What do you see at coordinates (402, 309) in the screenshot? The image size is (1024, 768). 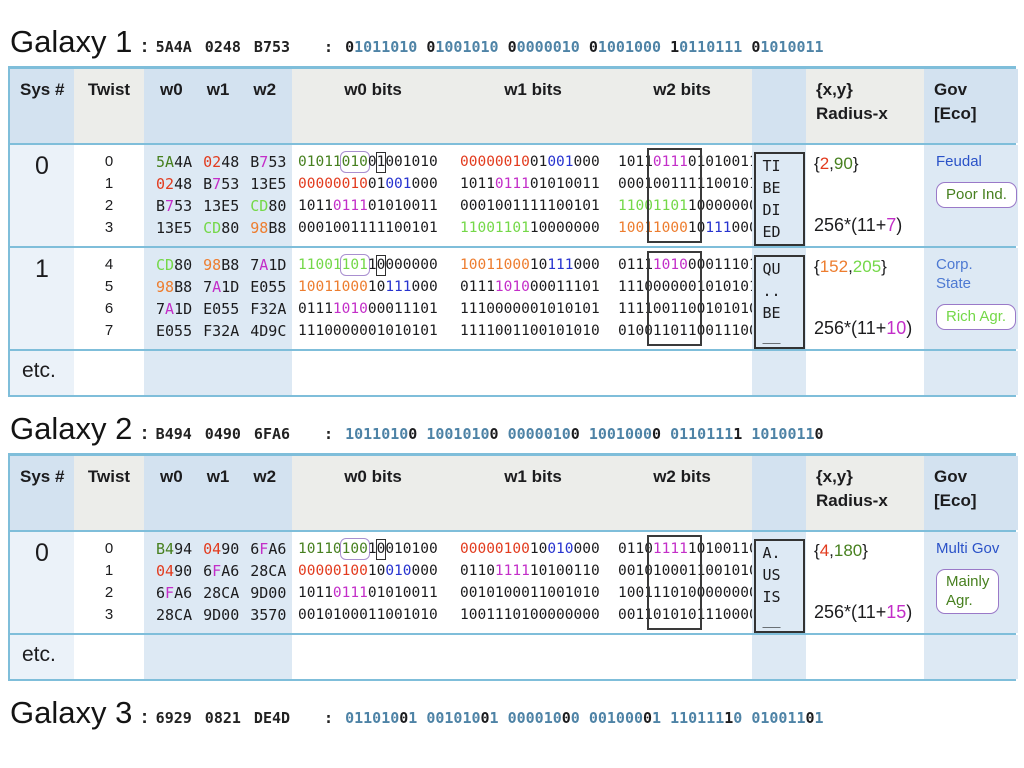 I see `bit-segment: 00011101` at bounding box center [402, 309].